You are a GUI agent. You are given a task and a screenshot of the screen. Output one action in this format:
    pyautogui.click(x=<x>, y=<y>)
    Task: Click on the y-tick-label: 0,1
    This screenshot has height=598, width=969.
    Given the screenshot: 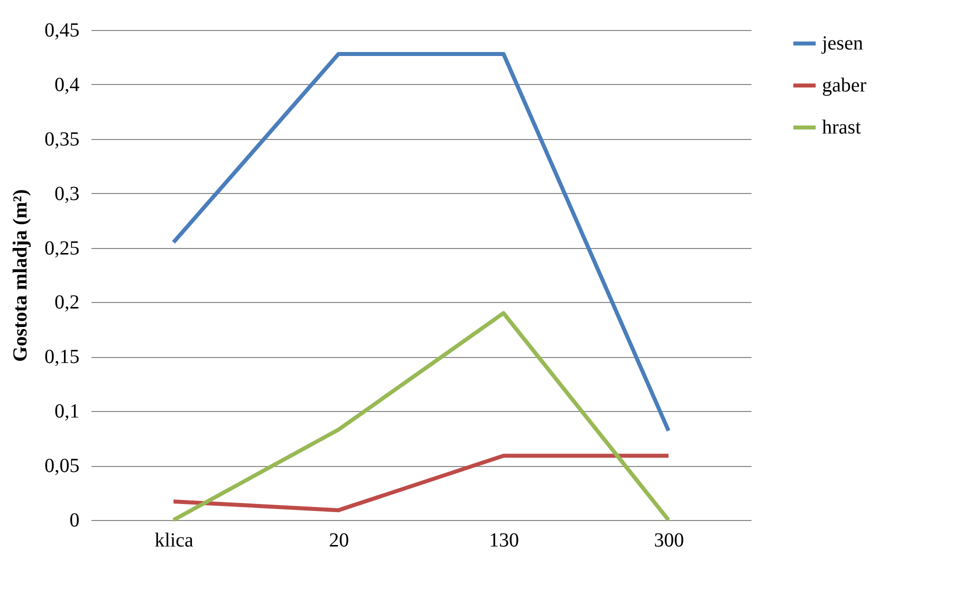 What is the action you would take?
    pyautogui.click(x=67, y=411)
    